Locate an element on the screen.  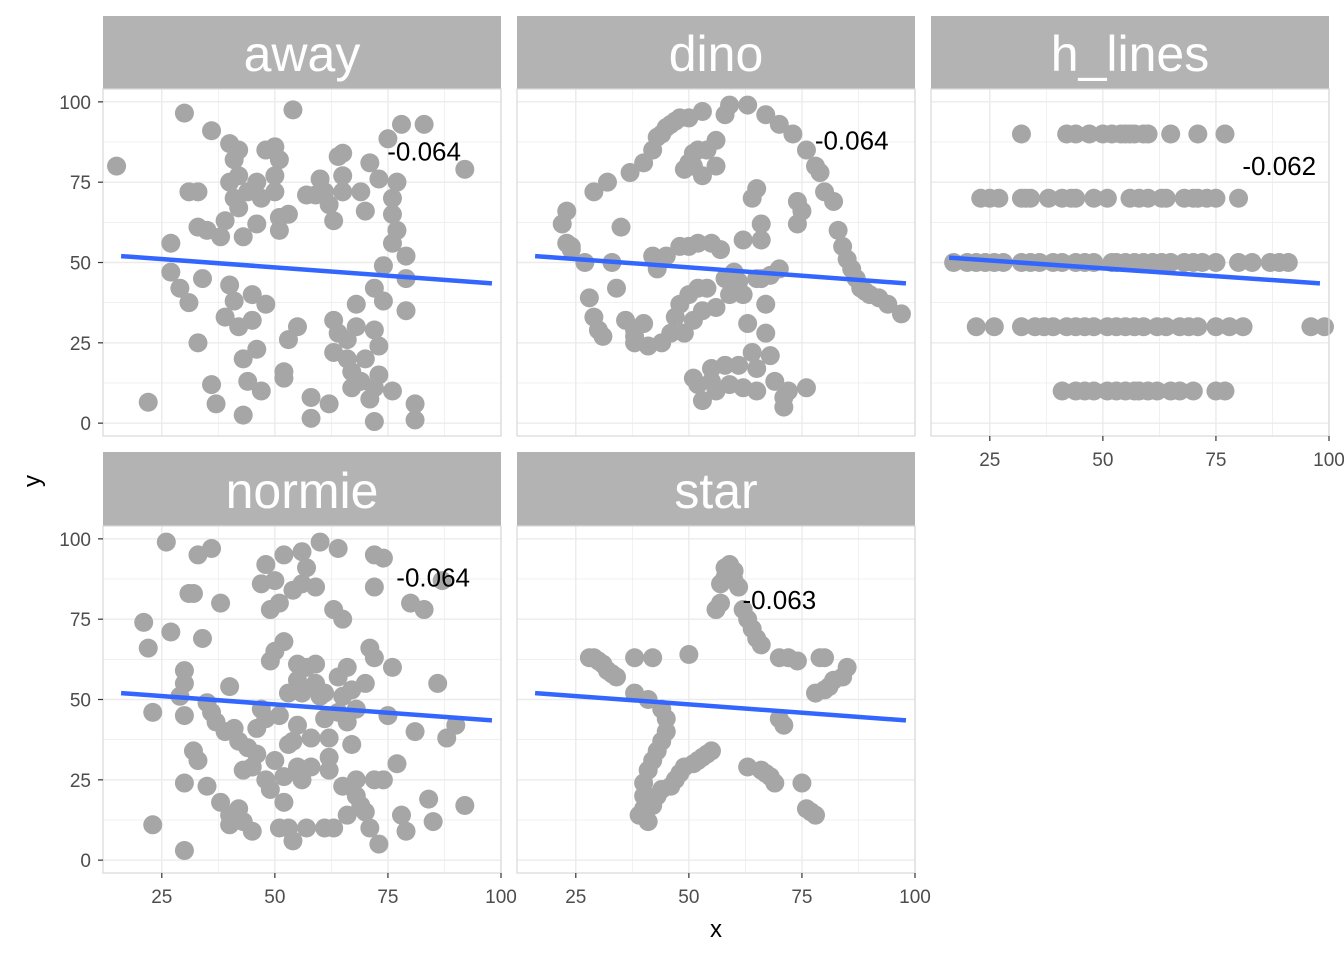
y-tick-label: 75 is located at coordinates (80, 183).